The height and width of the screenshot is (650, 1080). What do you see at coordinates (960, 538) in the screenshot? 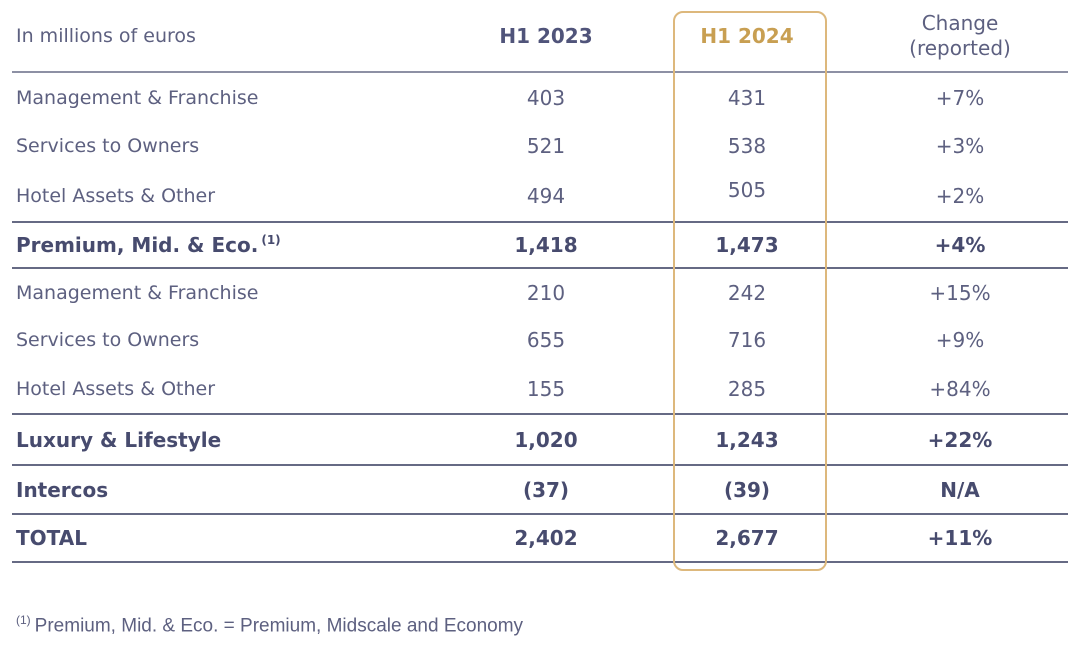
I see `cell-change: +11%` at bounding box center [960, 538].